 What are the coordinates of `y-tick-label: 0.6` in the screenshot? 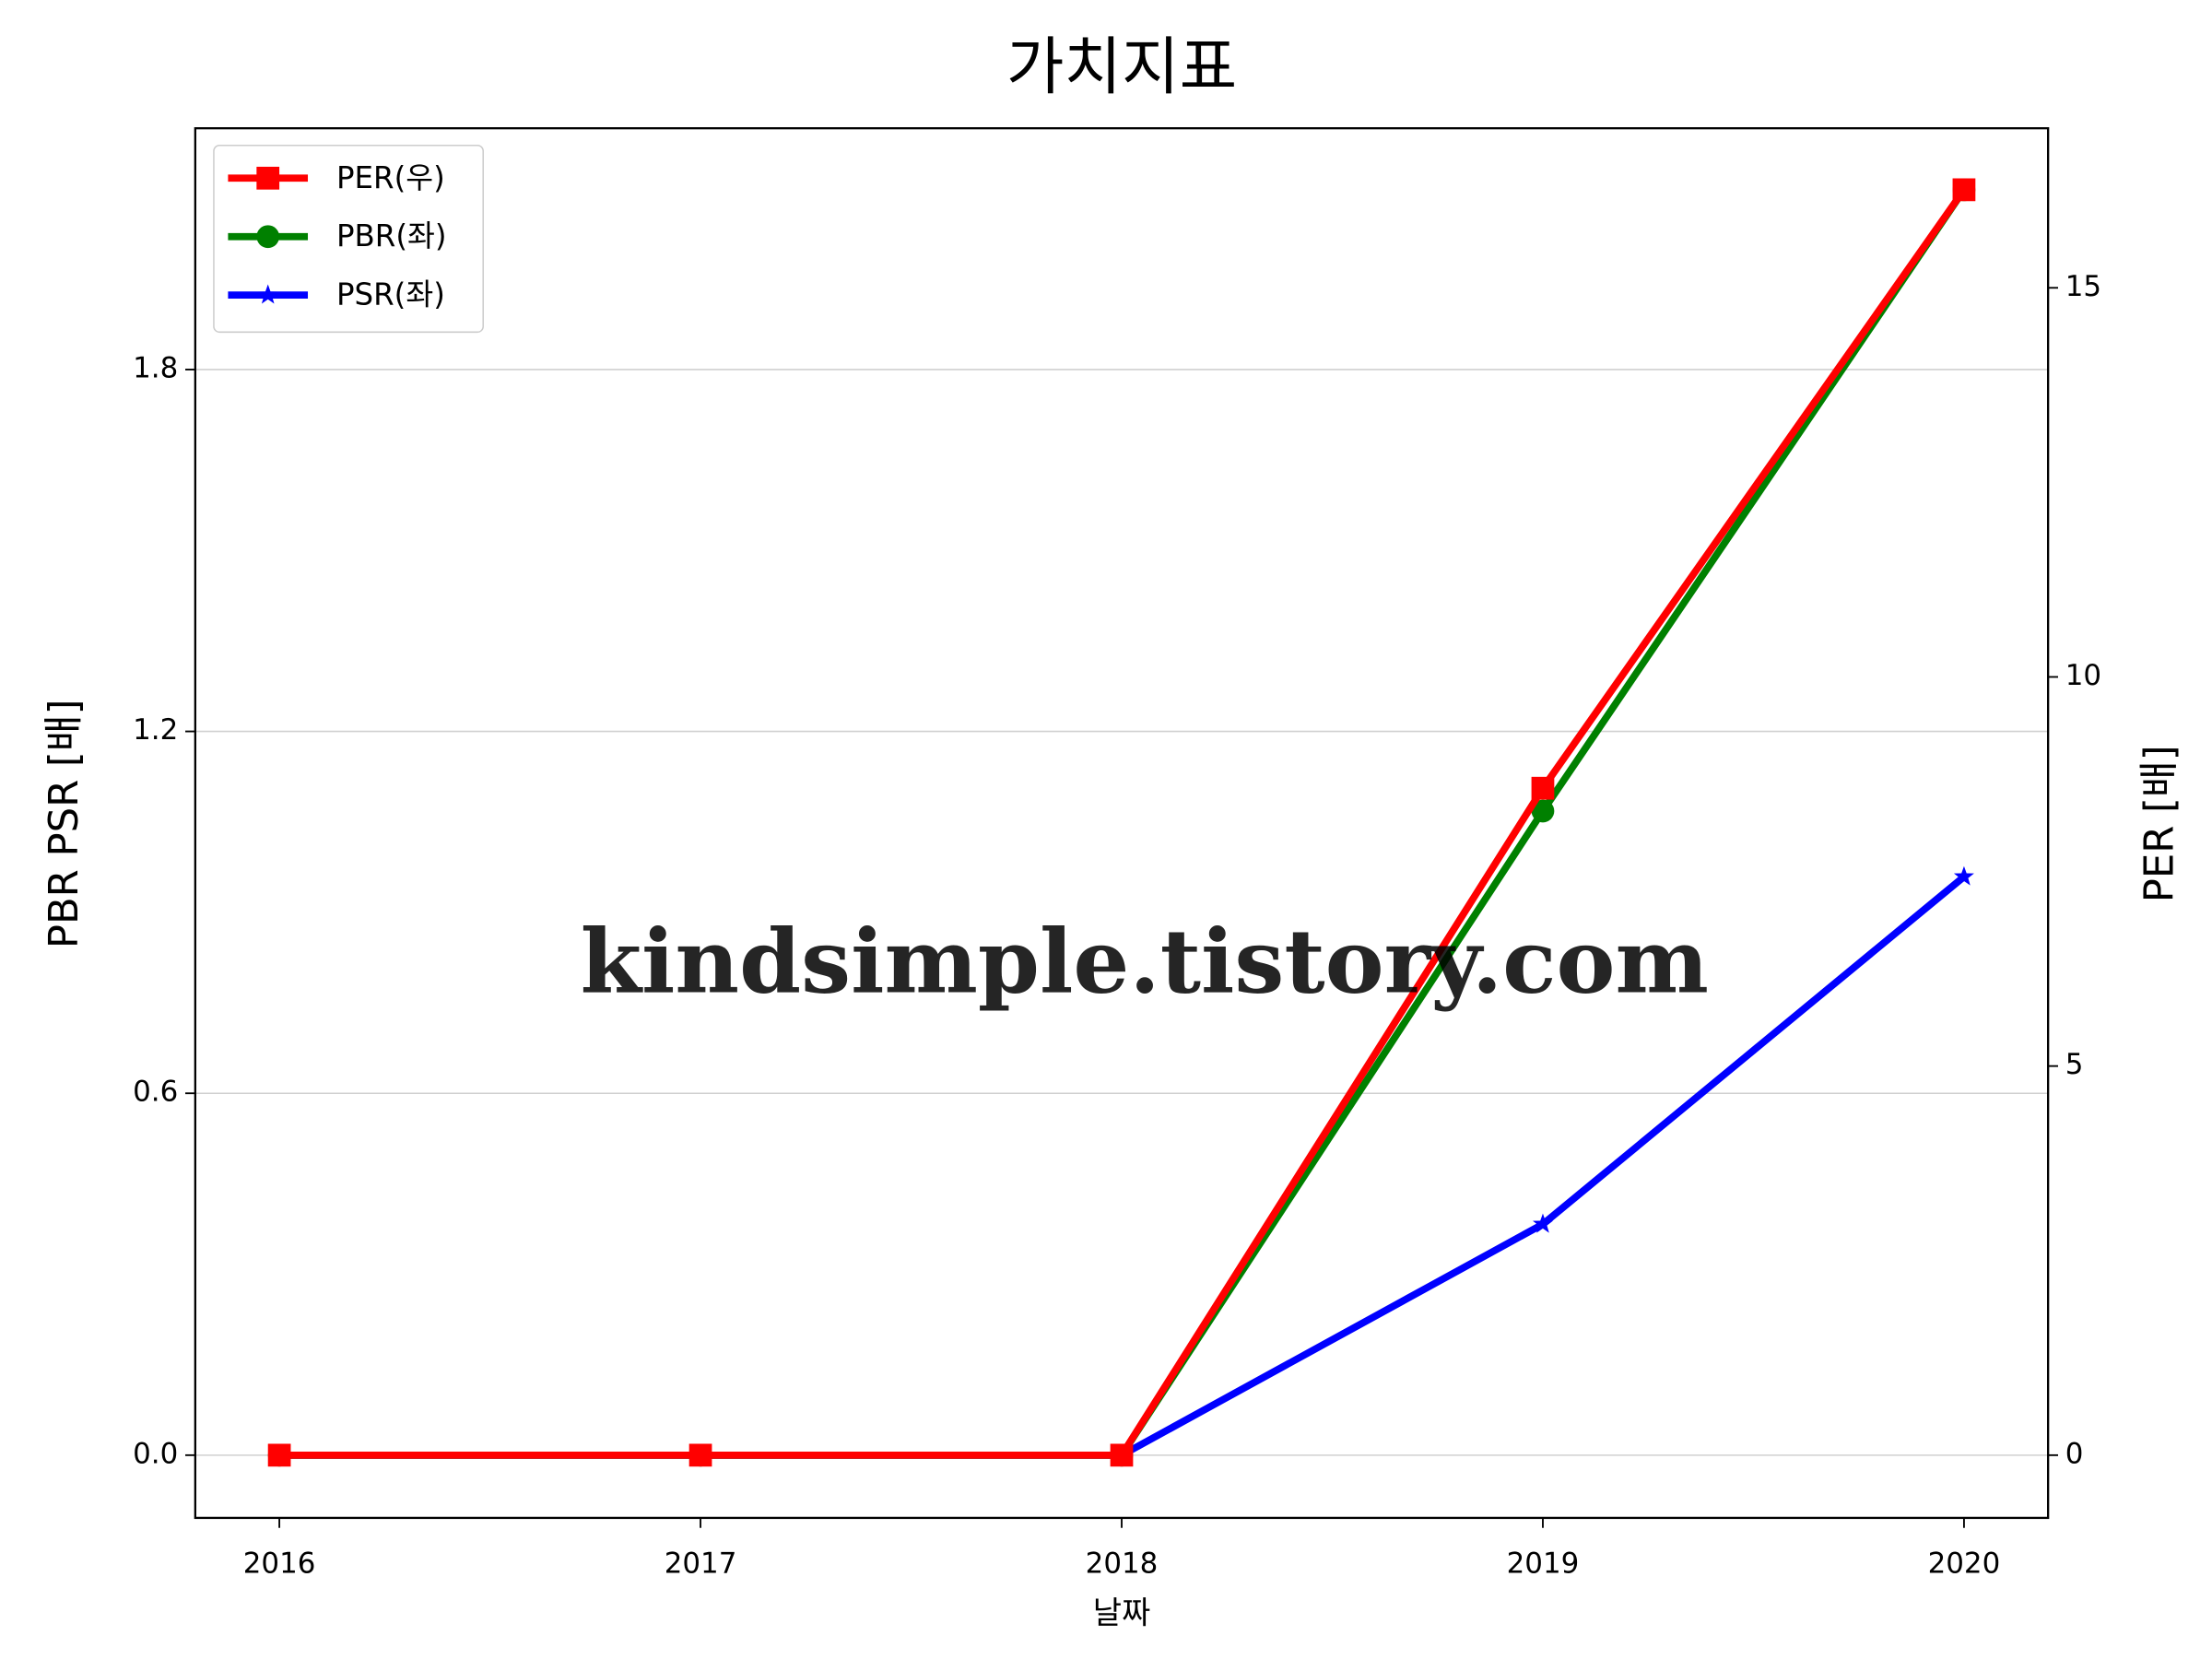 It's located at (155, 1092).